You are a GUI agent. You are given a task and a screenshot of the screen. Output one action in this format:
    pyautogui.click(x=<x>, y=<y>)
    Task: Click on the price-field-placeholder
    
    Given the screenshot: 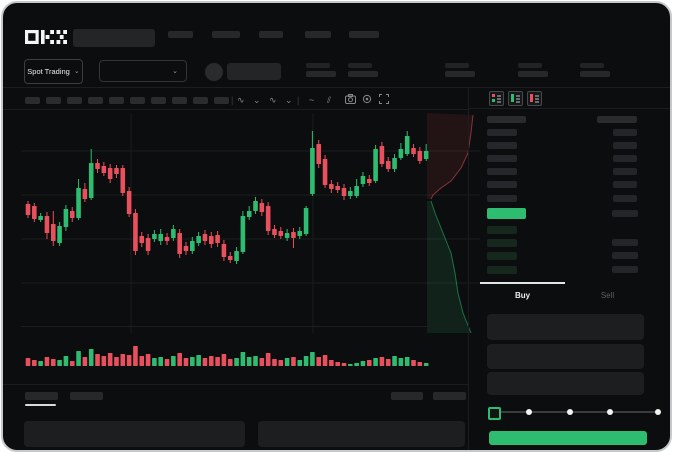 What is the action you would take?
    pyautogui.click(x=565, y=327)
    